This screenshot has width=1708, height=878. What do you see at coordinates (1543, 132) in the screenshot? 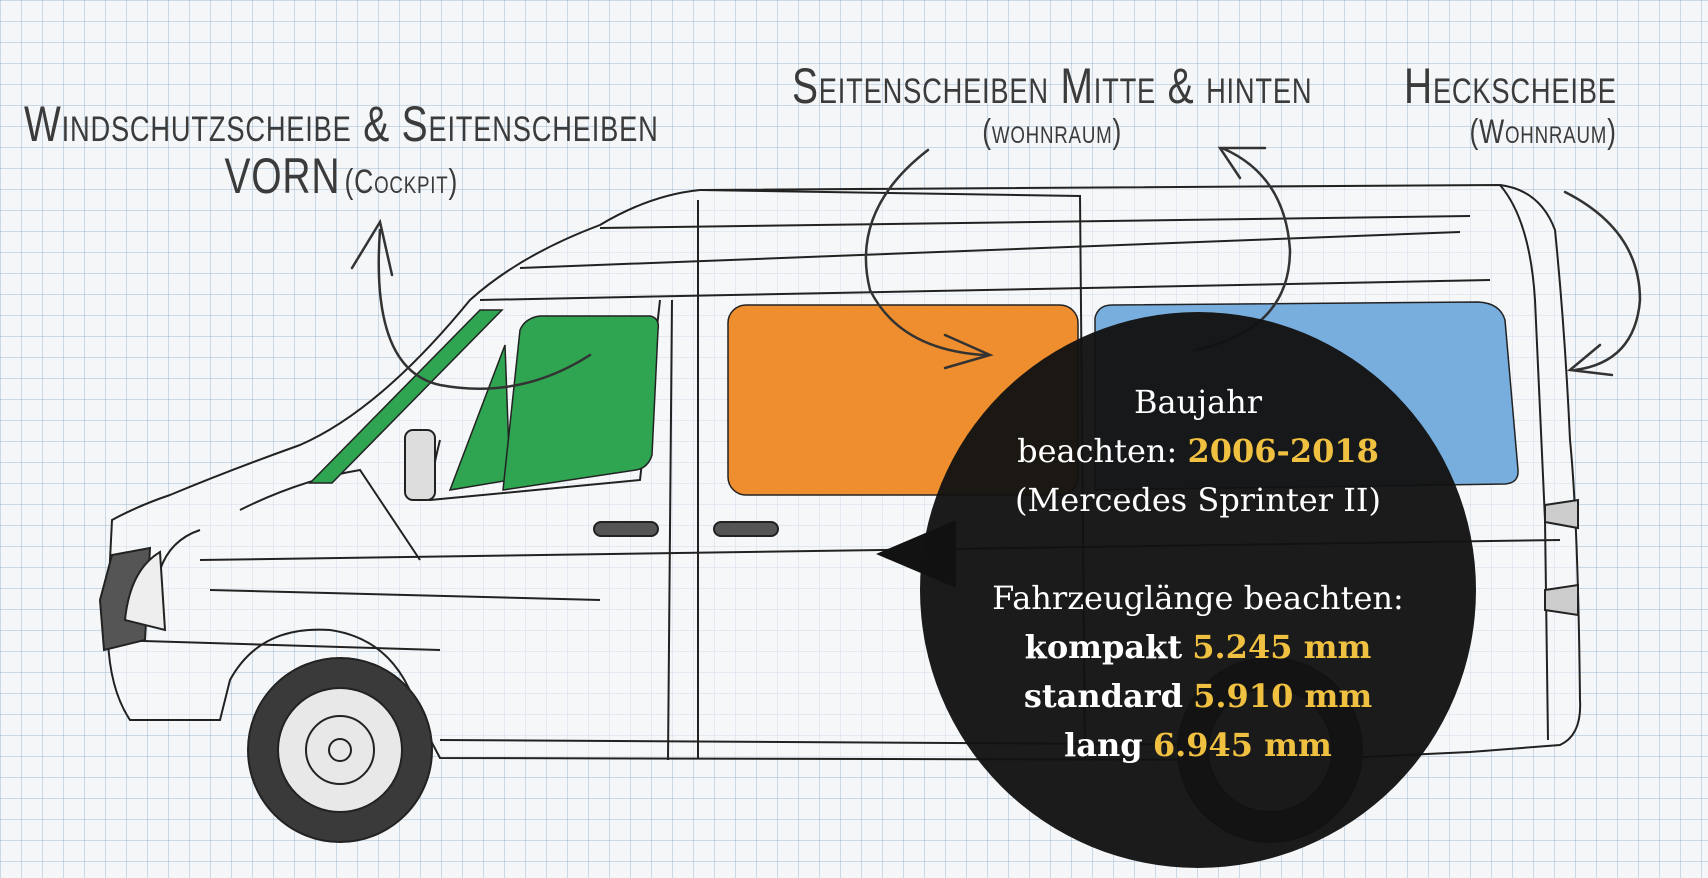
I see `label-rear-line2: (Wohnraum)` at bounding box center [1543, 132].